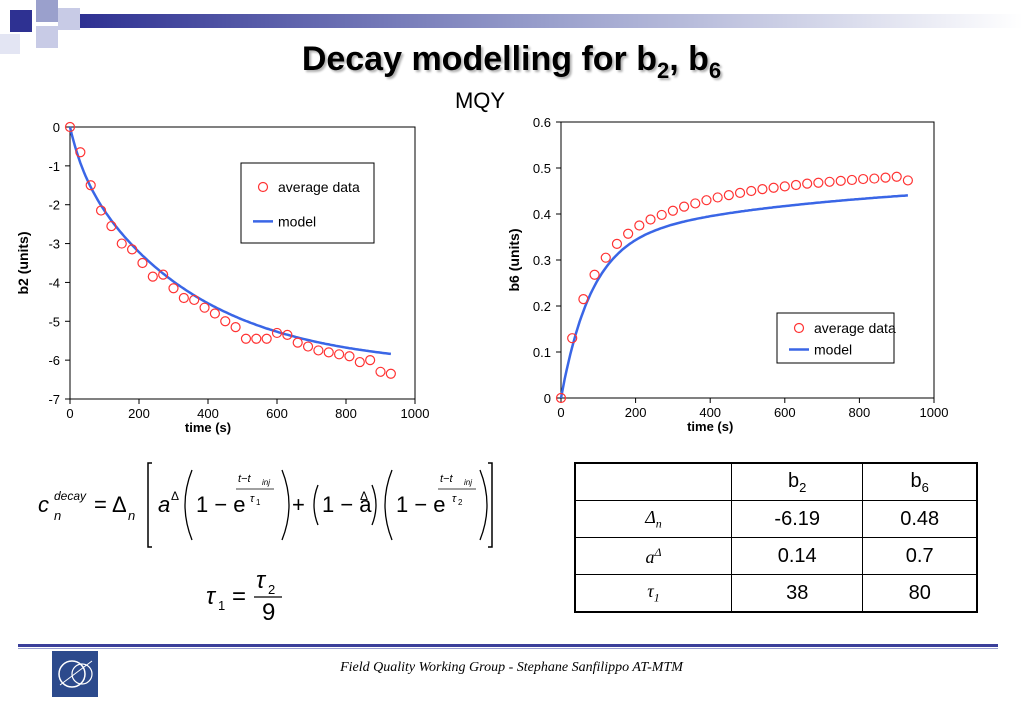 The height and width of the screenshot is (708, 1023). I want to click on right-bracket, so click(490, 505).